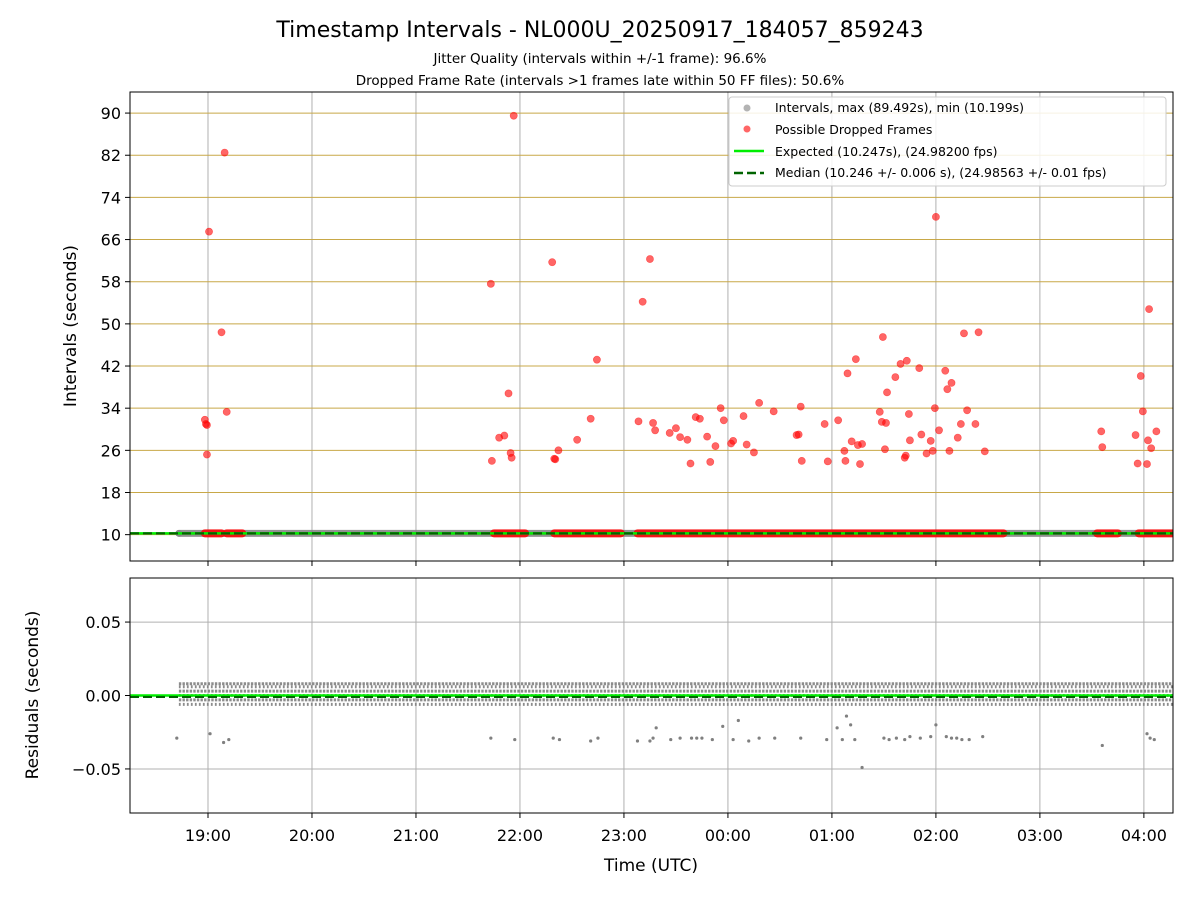  Describe the element at coordinates (111, 155) in the screenshot. I see `intervals-y-tick-label: 82` at that location.